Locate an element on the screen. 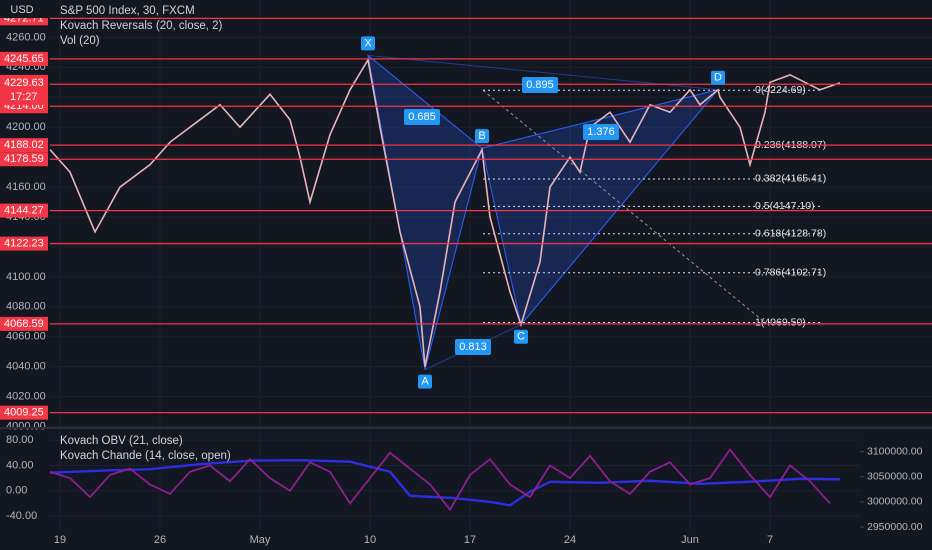  indicator-label: Vol (20) is located at coordinates (80, 41).